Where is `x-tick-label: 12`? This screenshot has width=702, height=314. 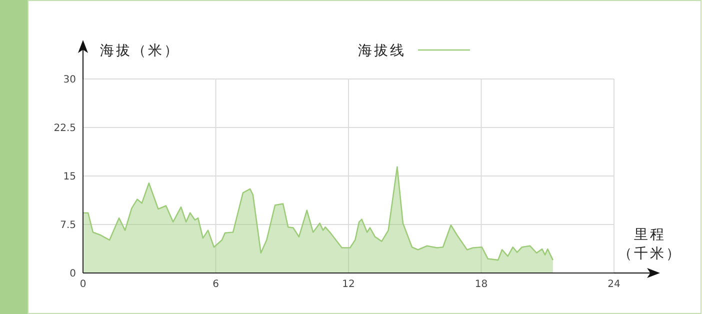
x-tick-label: 12 is located at coordinates (348, 284).